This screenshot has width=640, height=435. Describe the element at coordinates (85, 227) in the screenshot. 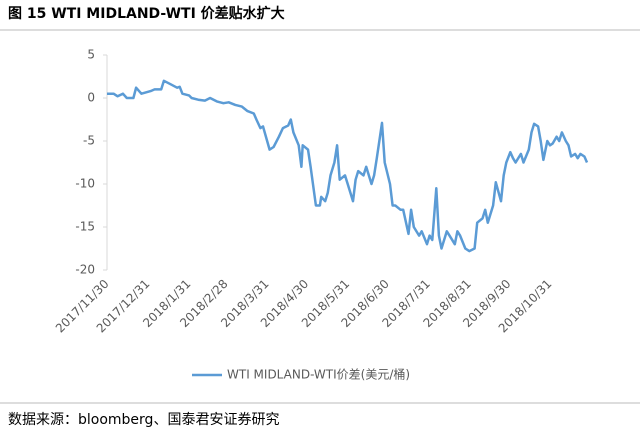

I see `y-tick-label: -15` at that location.